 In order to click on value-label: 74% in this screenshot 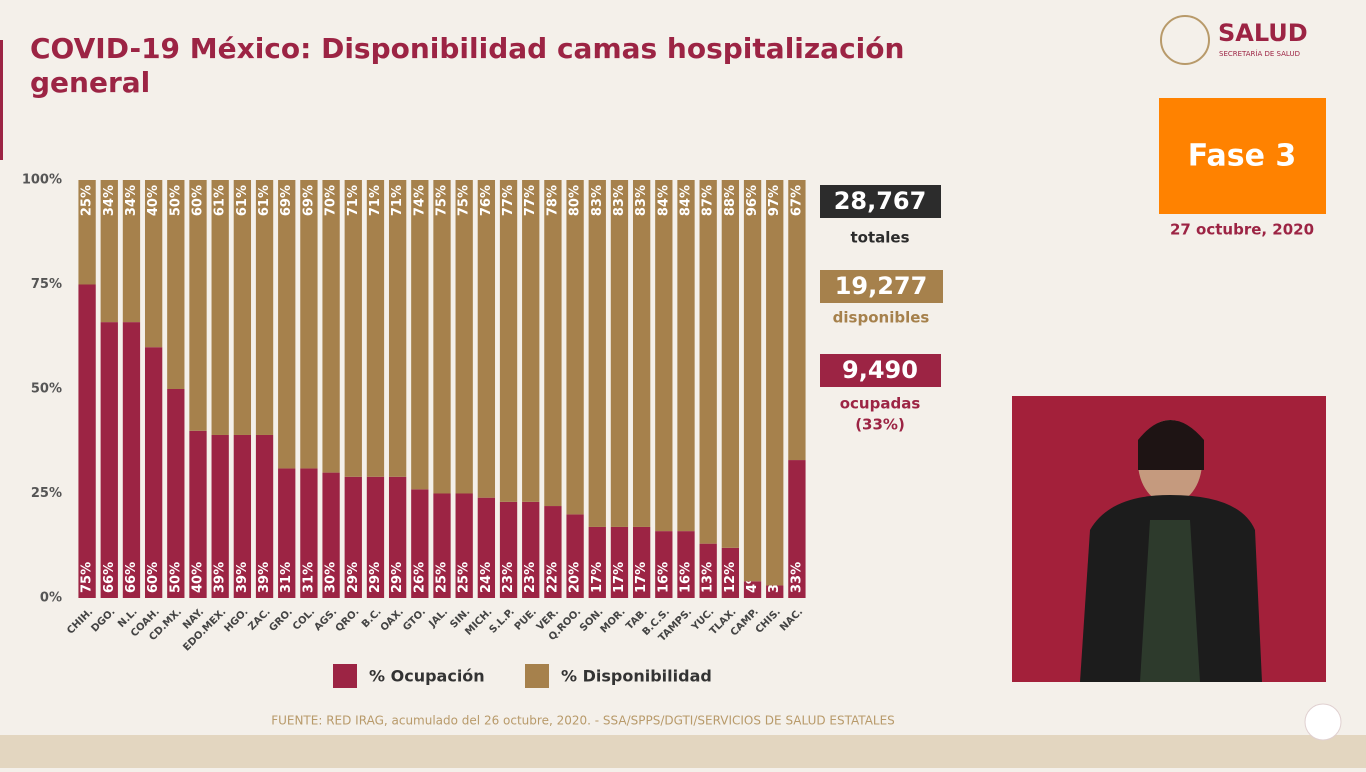, I will do `click(419, 200)`.